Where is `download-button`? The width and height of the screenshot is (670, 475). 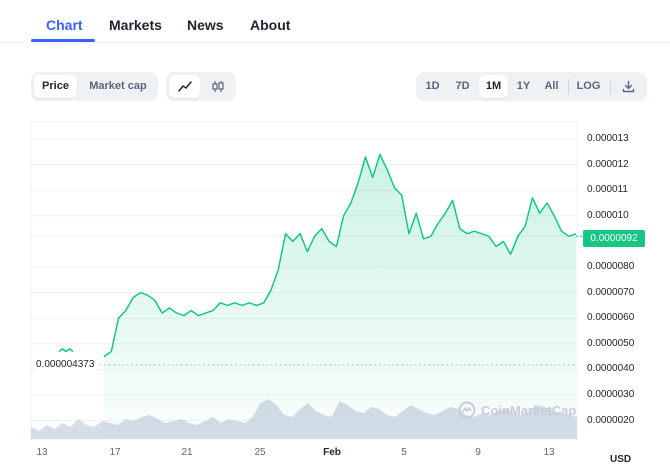 download-button is located at coordinates (628, 86).